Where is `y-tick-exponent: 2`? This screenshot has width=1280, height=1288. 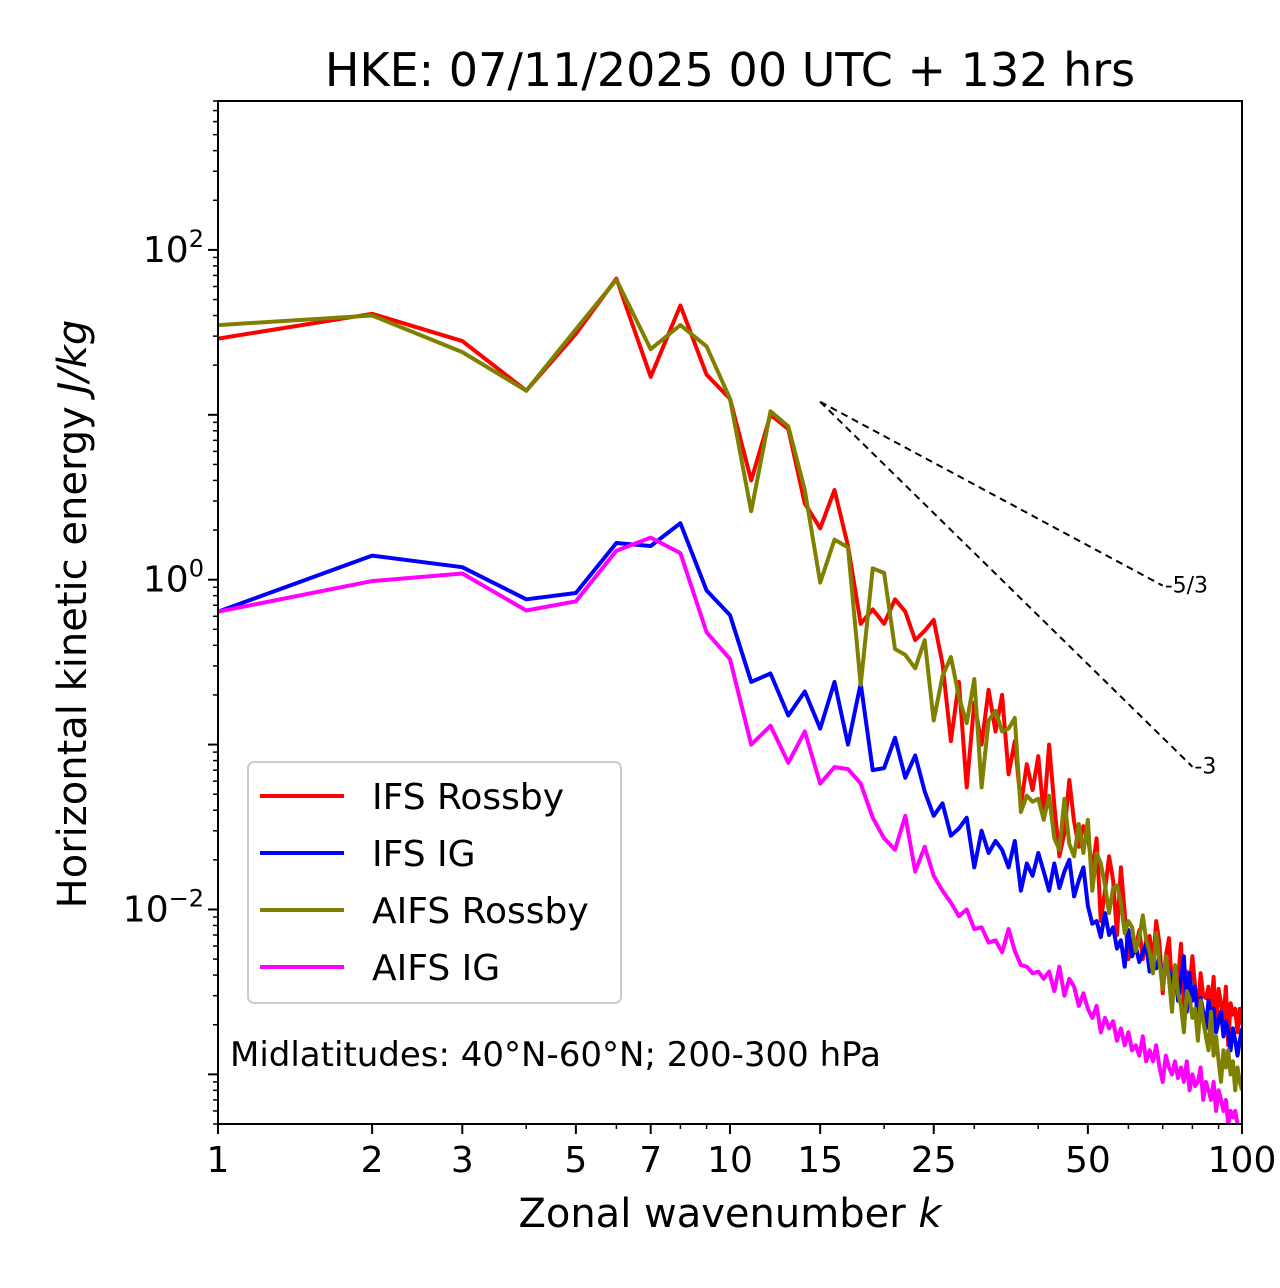
y-tick-exponent: 2 is located at coordinates (196, 239).